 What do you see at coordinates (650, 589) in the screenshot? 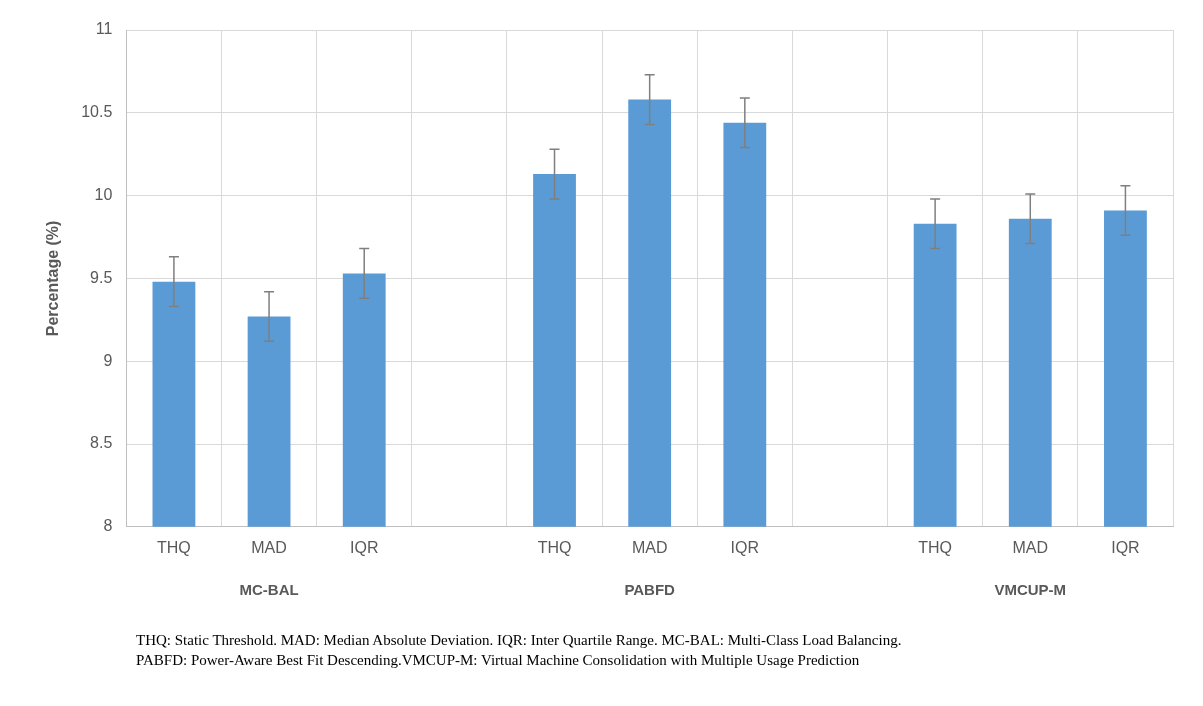
I see `text: PABFD` at bounding box center [650, 589].